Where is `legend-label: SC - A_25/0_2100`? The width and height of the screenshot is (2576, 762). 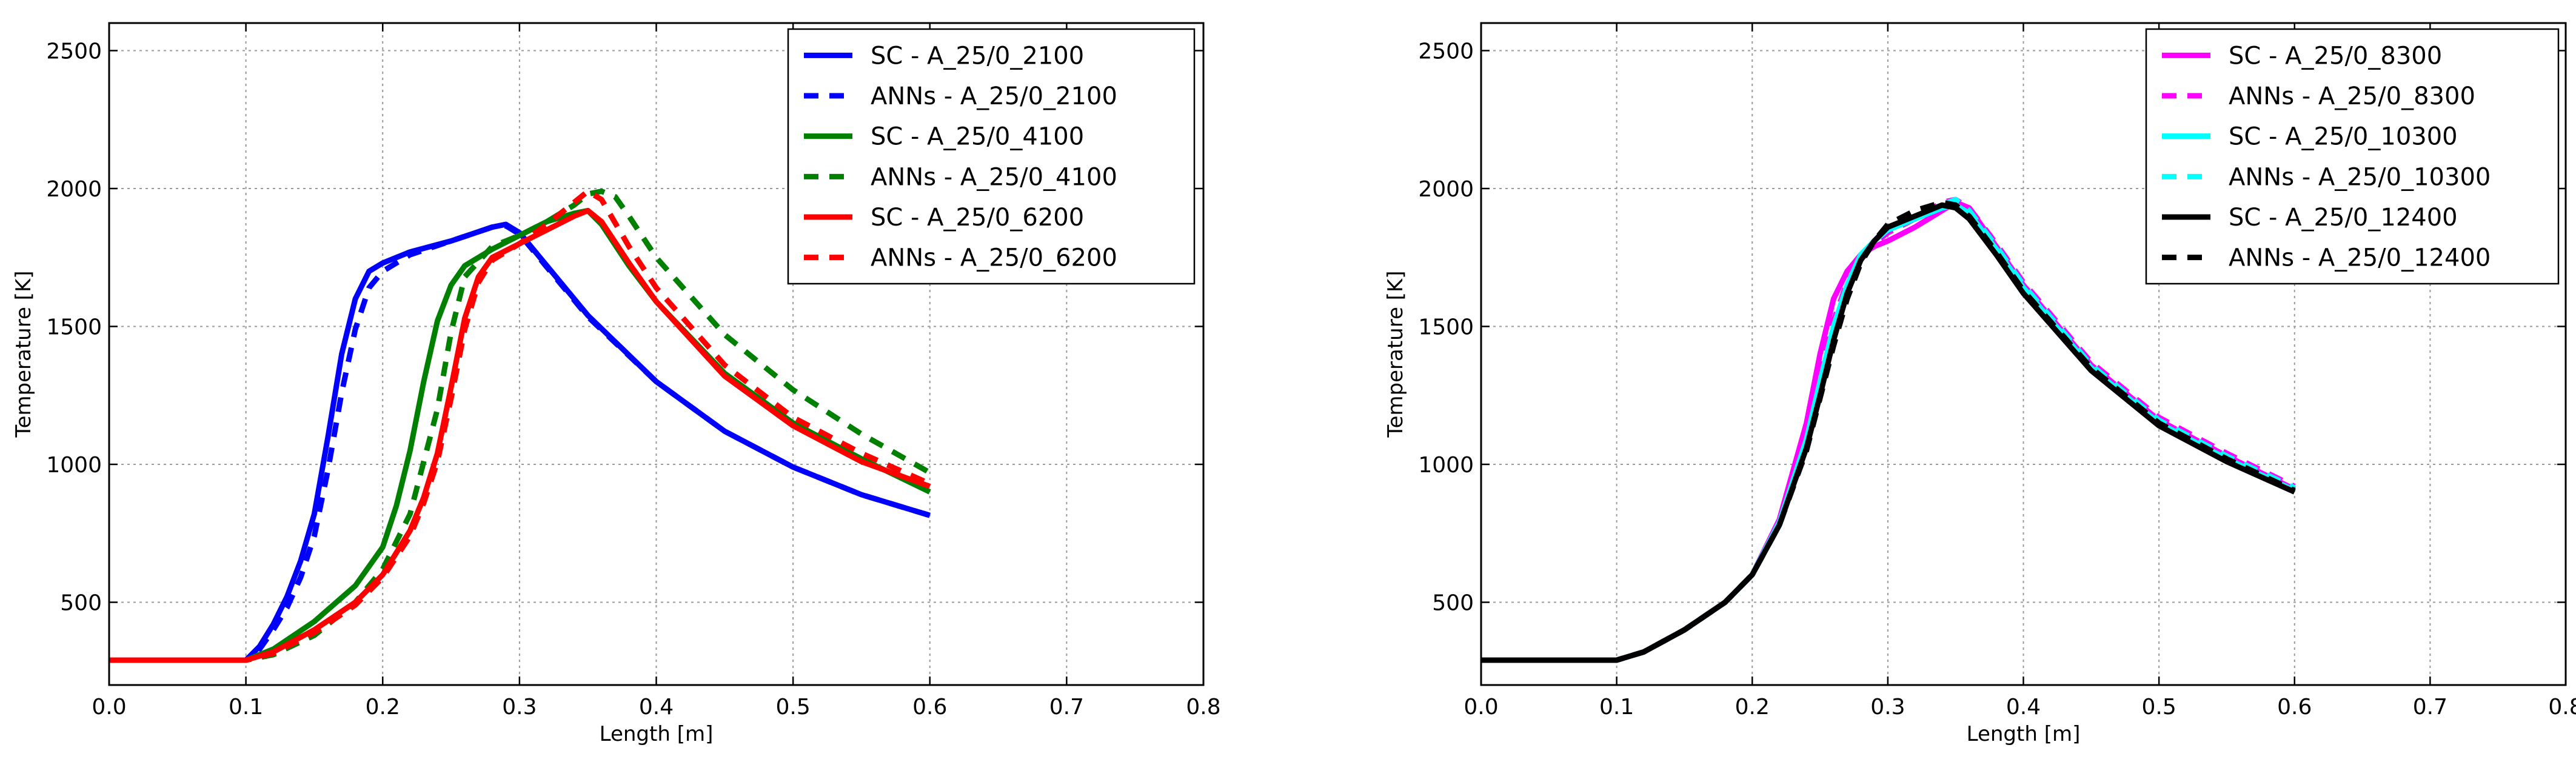 legend-label: SC - A_25/0_2100 is located at coordinates (977, 56).